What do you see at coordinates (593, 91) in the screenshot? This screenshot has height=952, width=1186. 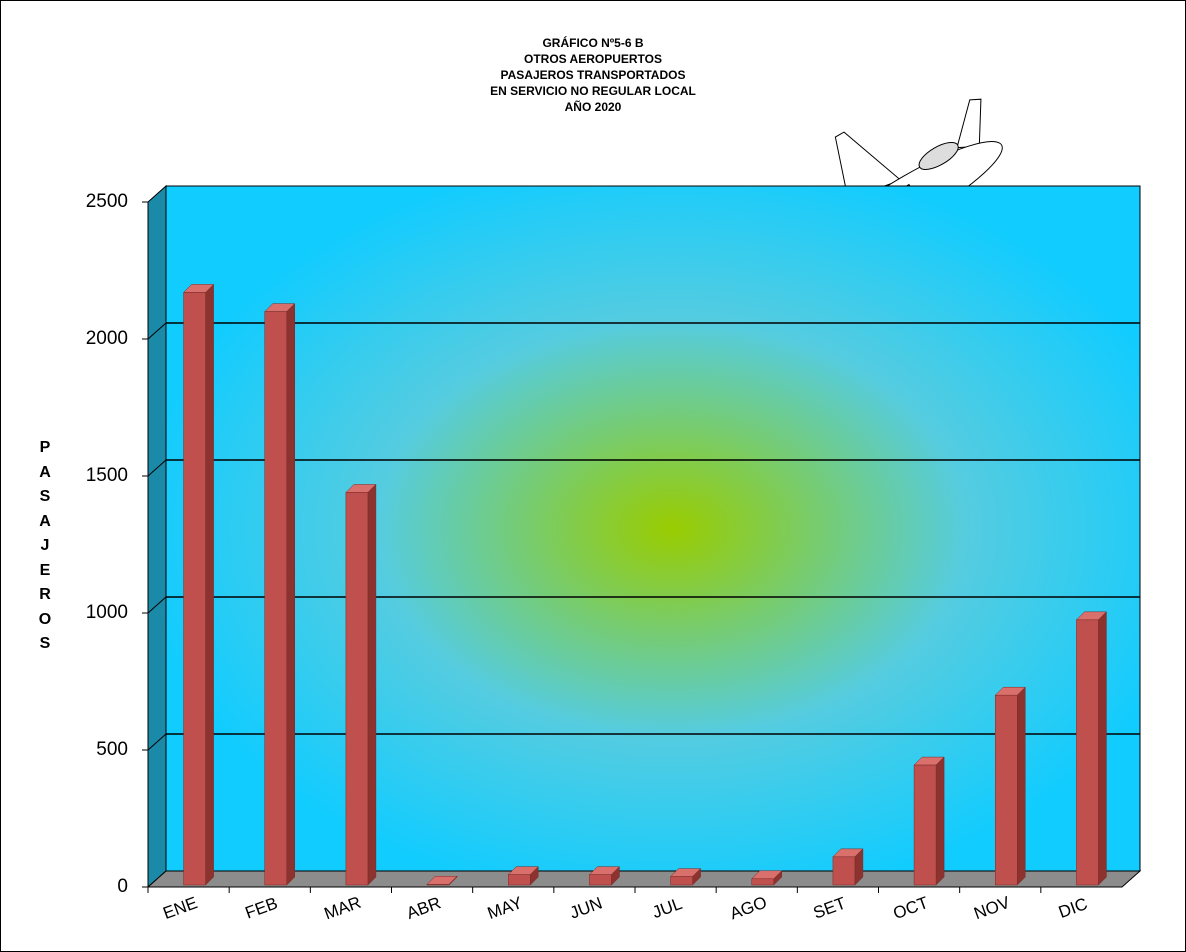 I see `chart-title: EN SERVICIO NO REGULAR LOCAL` at bounding box center [593, 91].